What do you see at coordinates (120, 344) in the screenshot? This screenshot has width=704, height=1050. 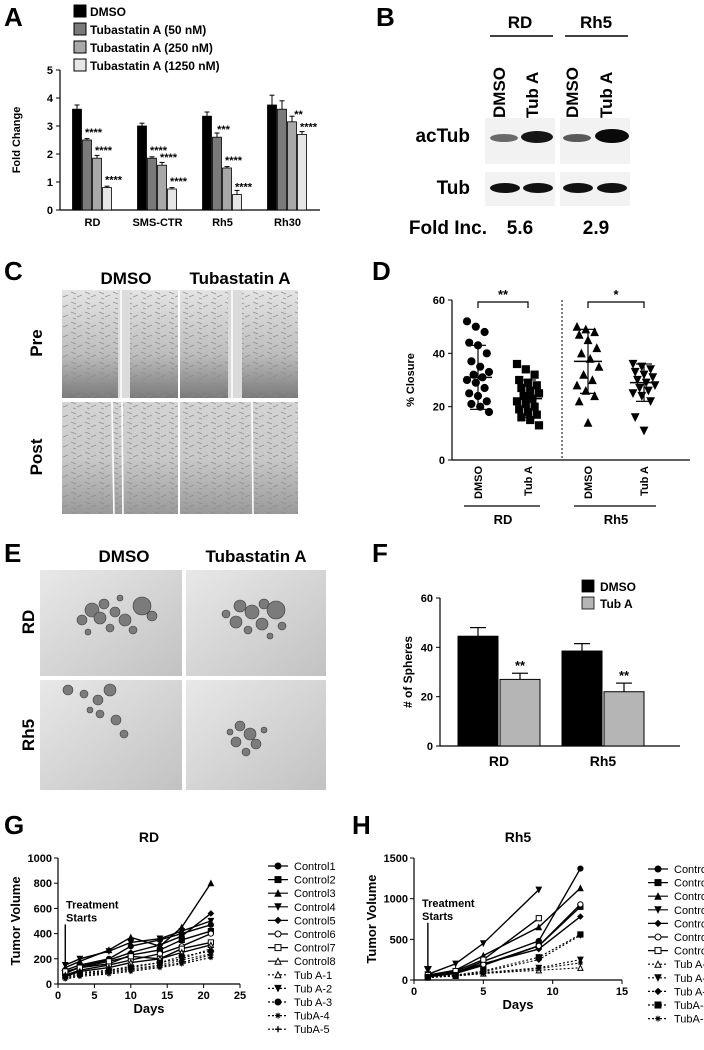 I see `micrograph-c-dmso-pre` at bounding box center [120, 344].